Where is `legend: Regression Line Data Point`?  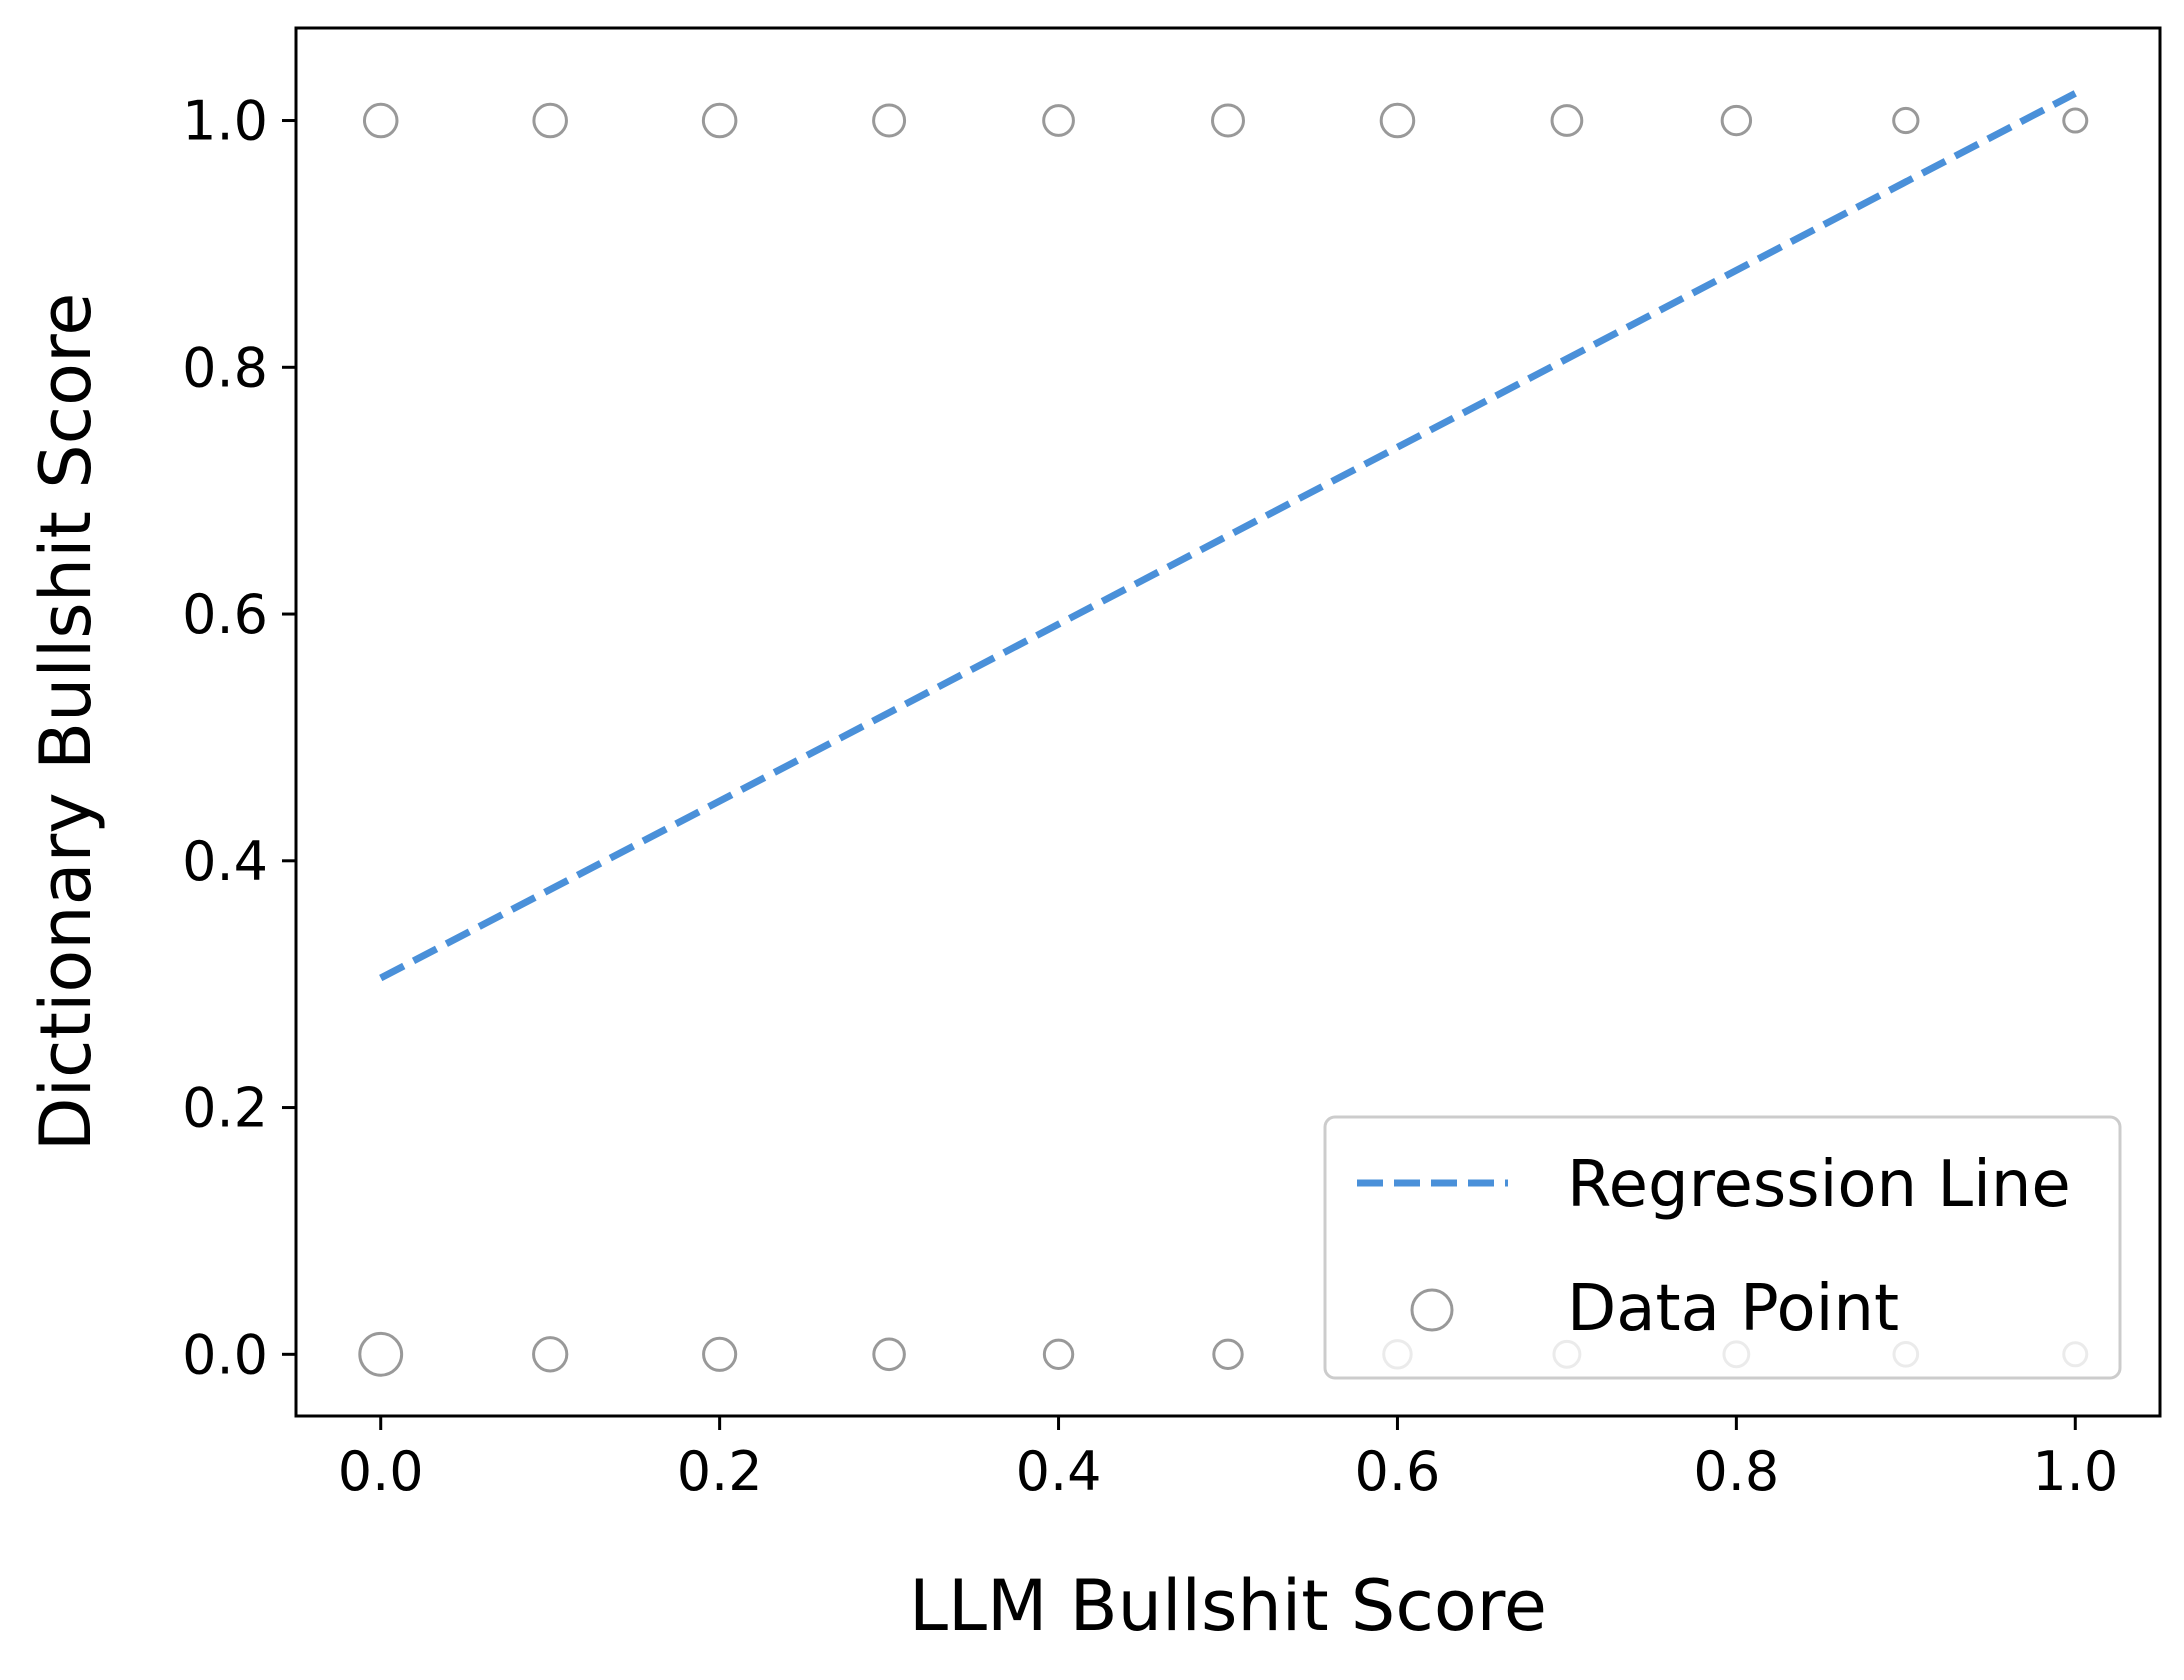
legend: Regression Line Data Point is located at coordinates (1722, 1247).